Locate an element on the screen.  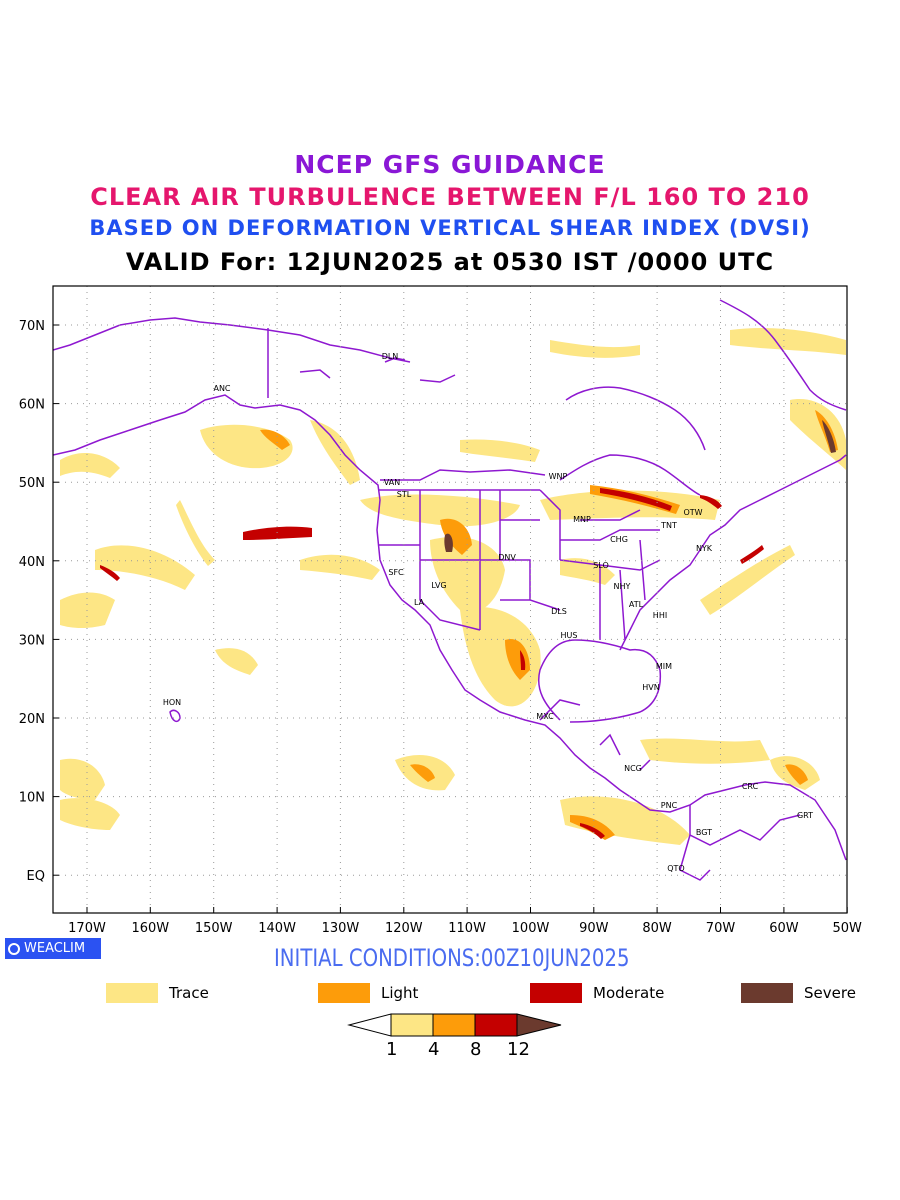
logo-text: WEACLIM is located at coordinates (55, 948).